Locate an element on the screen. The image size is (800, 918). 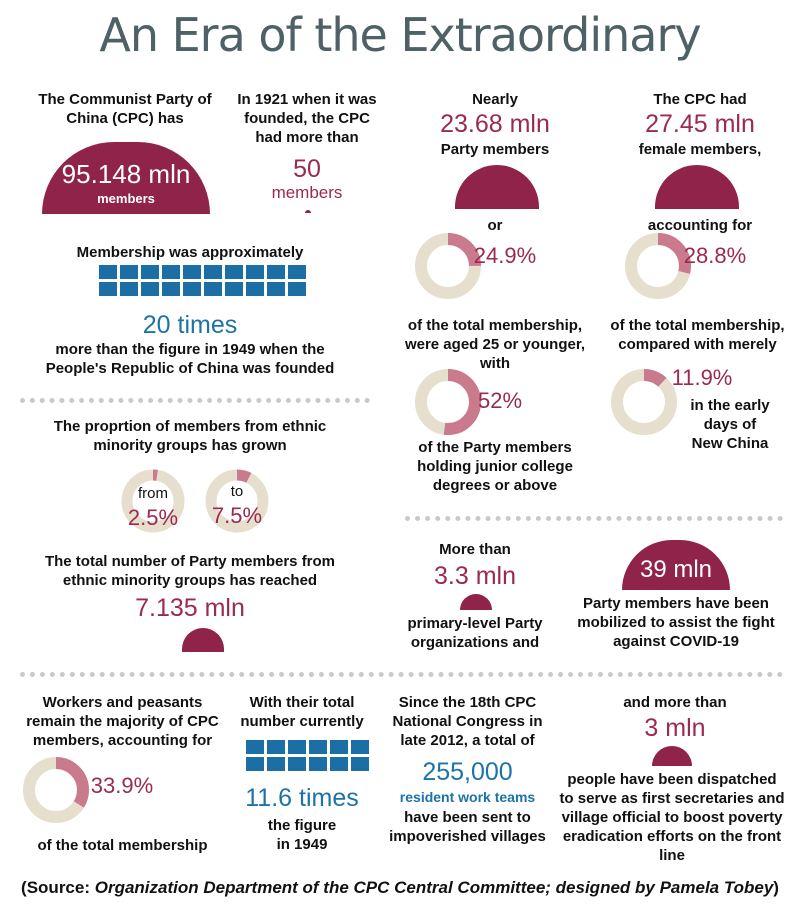
page-title: An Era of the Extraordinary is located at coordinates (400, 35).